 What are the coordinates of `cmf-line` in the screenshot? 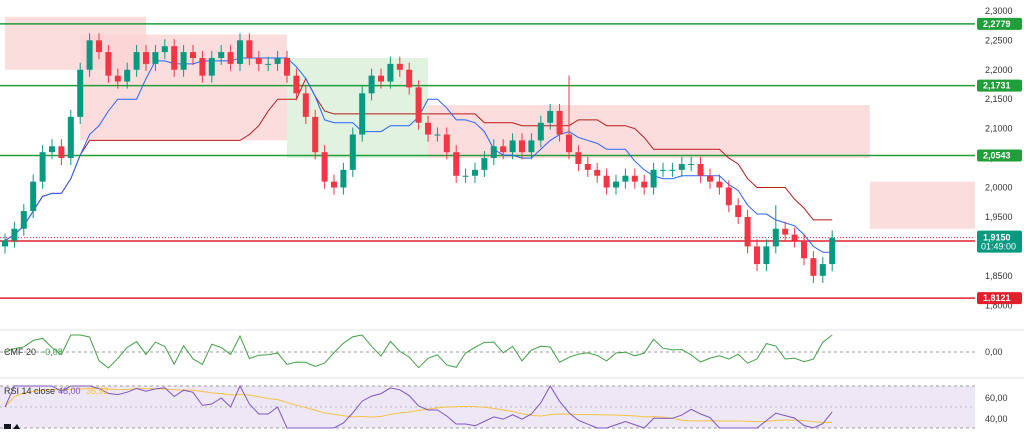 It's located at (418, 351).